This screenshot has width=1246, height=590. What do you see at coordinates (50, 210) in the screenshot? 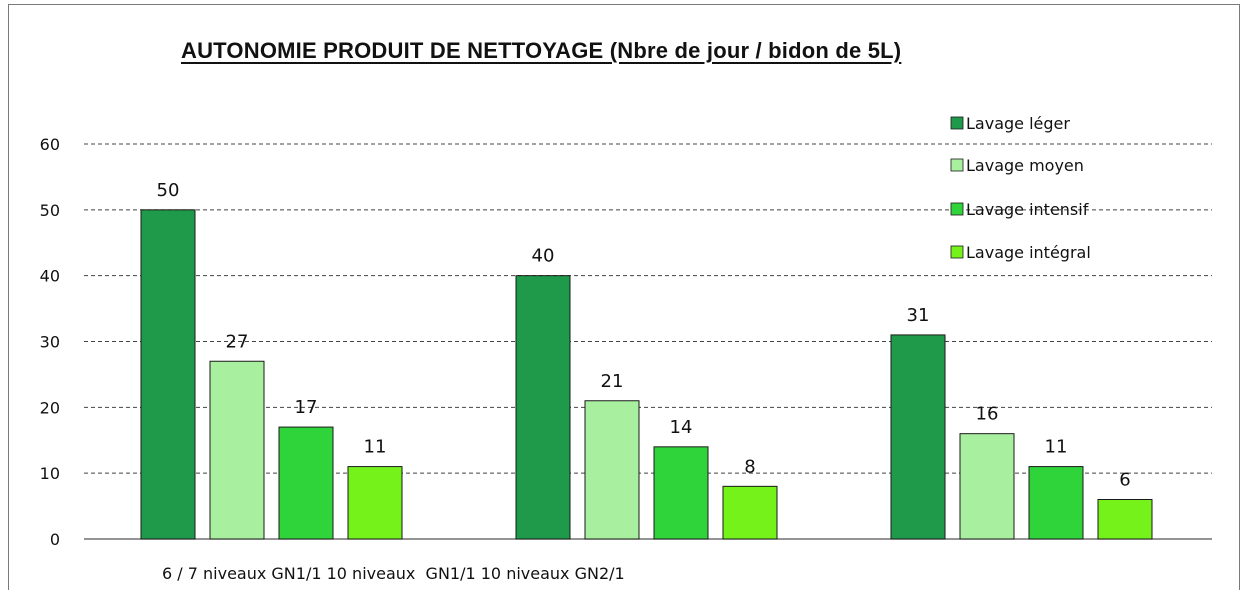
I see `y-tick-label: 50` at bounding box center [50, 210].